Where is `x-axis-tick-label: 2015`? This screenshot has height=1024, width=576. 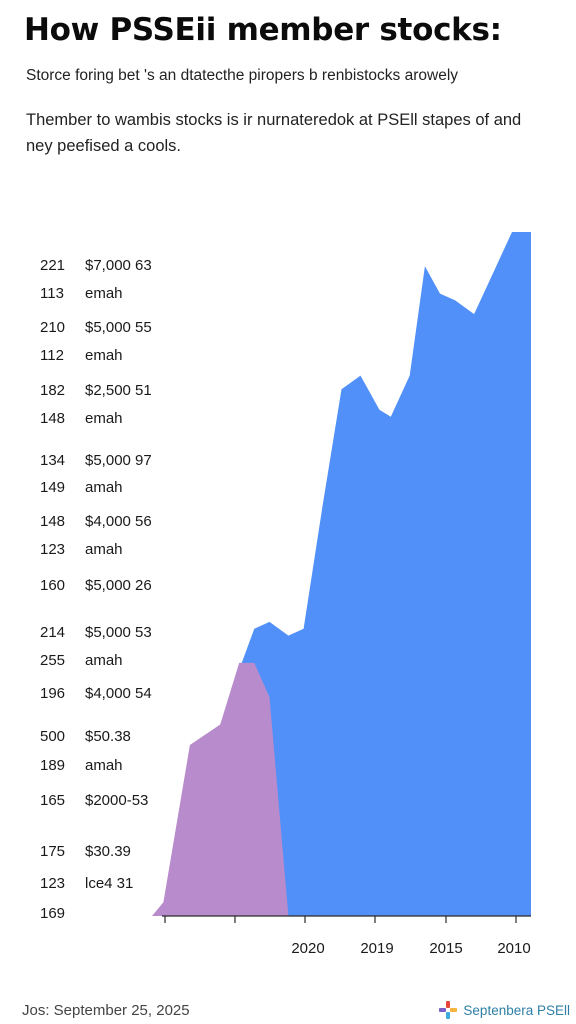 x-axis-tick-label: 2015 is located at coordinates (445, 948).